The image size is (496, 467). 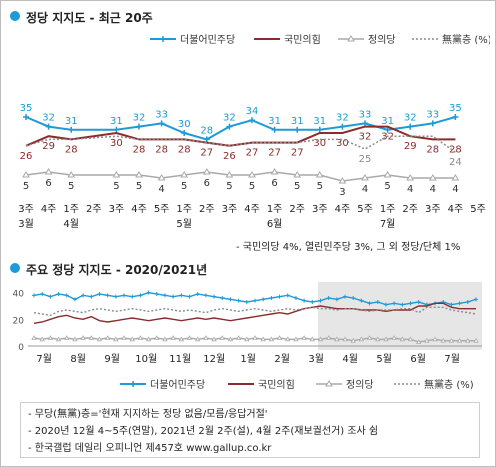 What do you see at coordinates (455, 108) in the screenshot?
I see `data-label: 35` at bounding box center [455, 108].